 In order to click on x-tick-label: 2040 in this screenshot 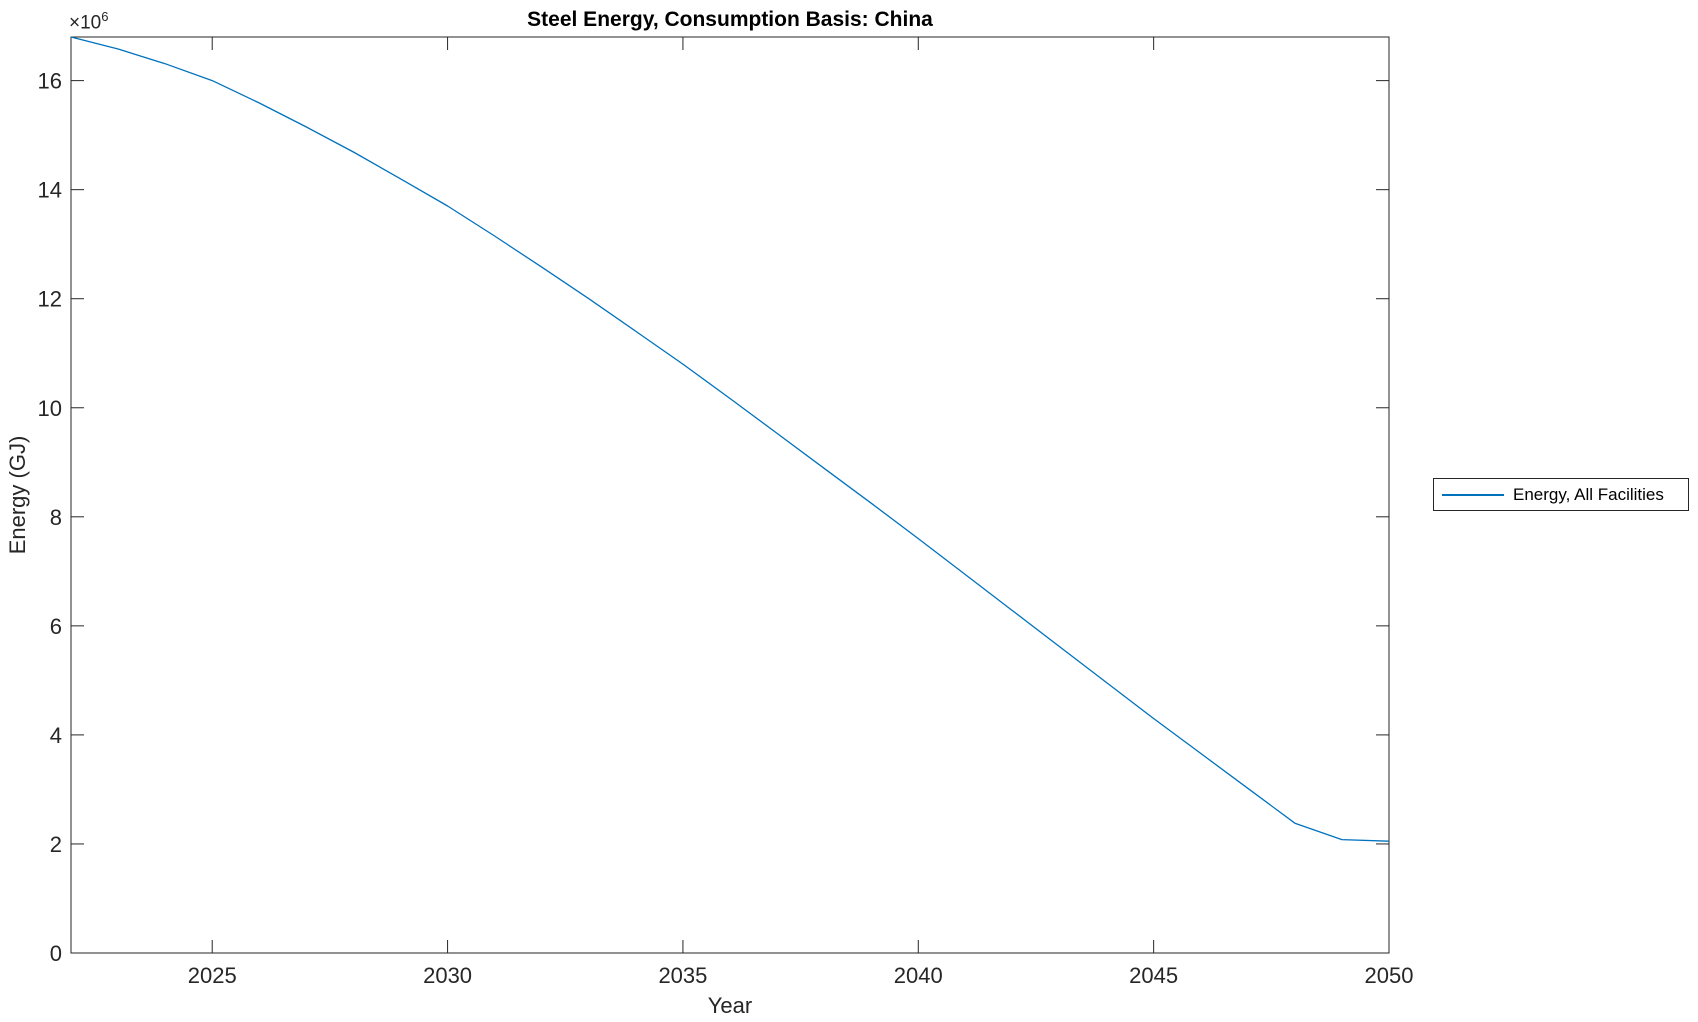, I will do `click(918, 975)`.